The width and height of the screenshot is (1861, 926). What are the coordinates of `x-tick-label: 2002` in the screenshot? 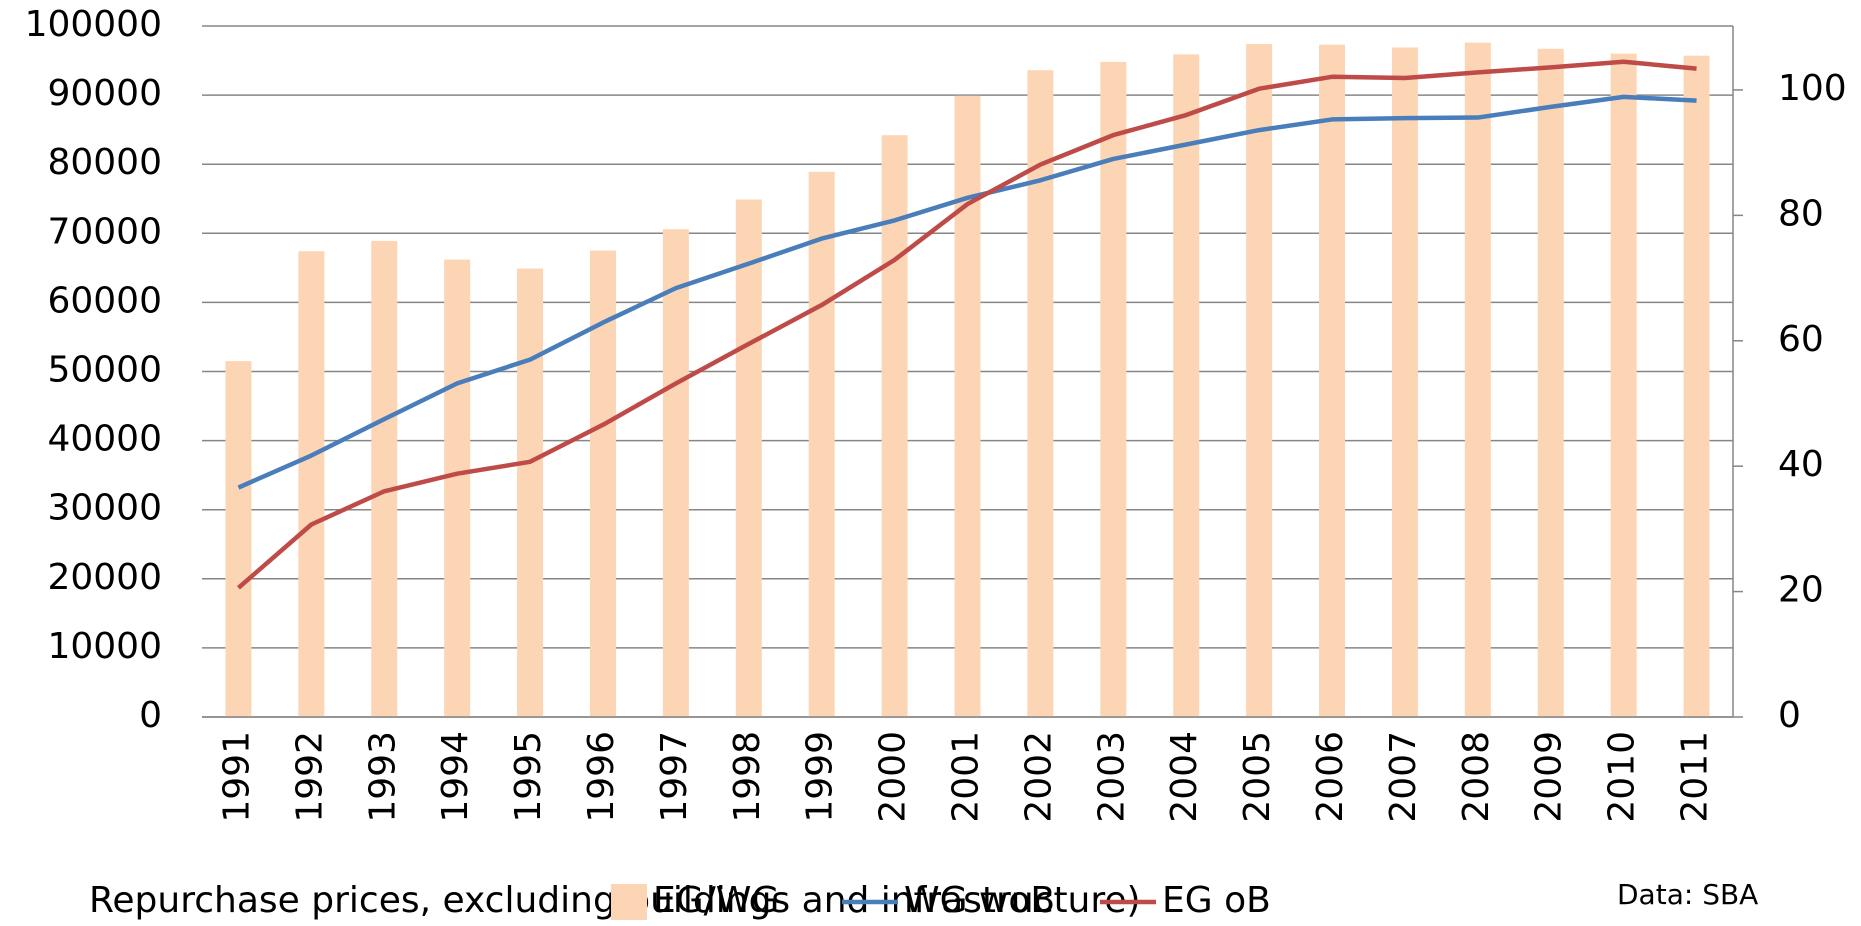 It's located at (1038, 777).